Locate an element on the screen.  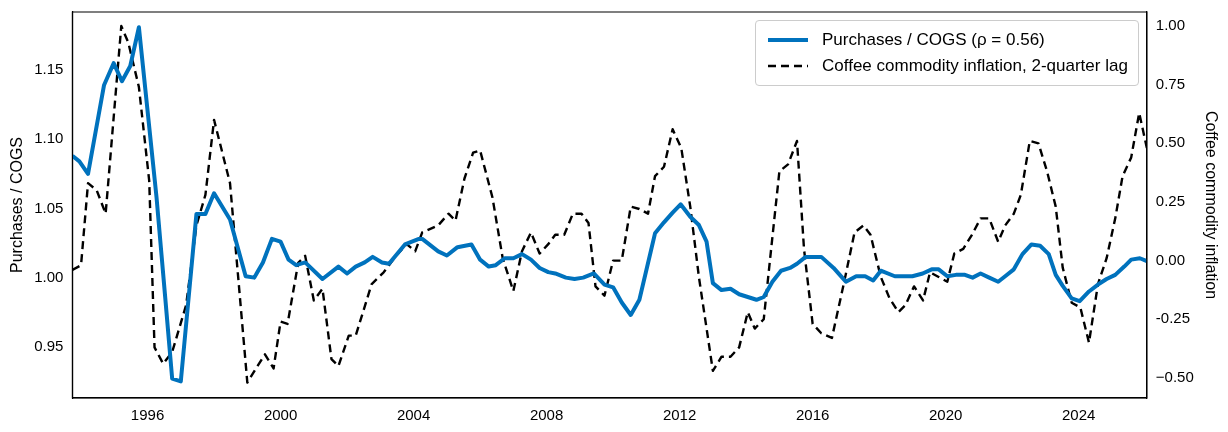
x-tick-label: 2020 is located at coordinates (945, 415).